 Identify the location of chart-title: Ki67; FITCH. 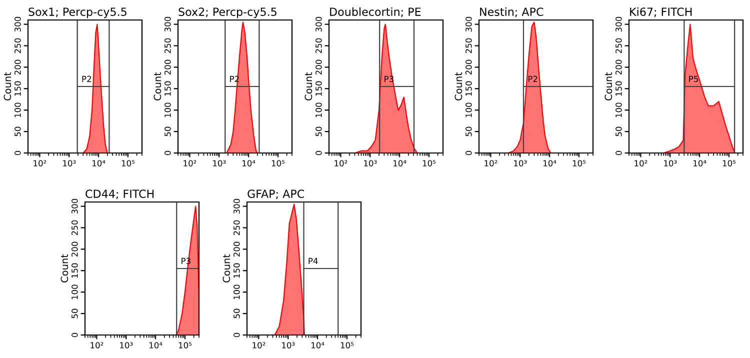
(661, 12).